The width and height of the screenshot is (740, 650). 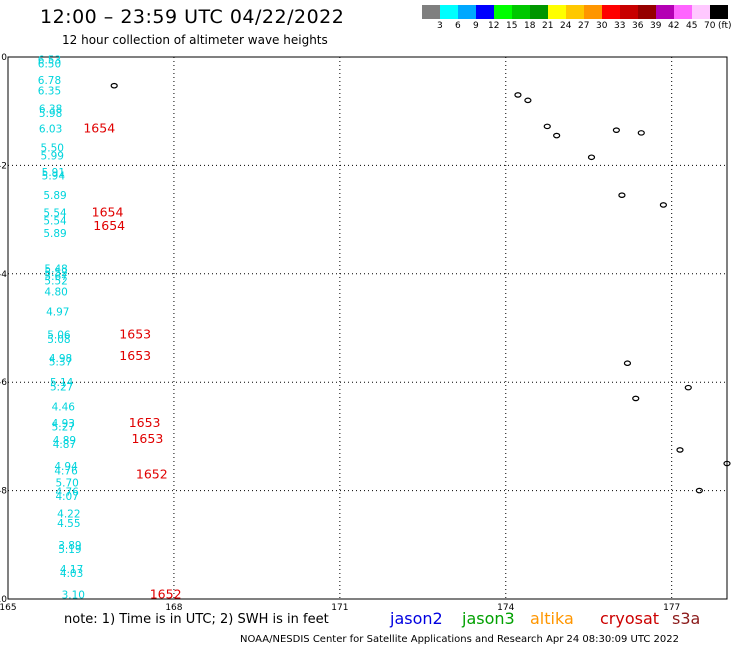 I want to click on y-tick-label: -6, so click(x=3, y=383).